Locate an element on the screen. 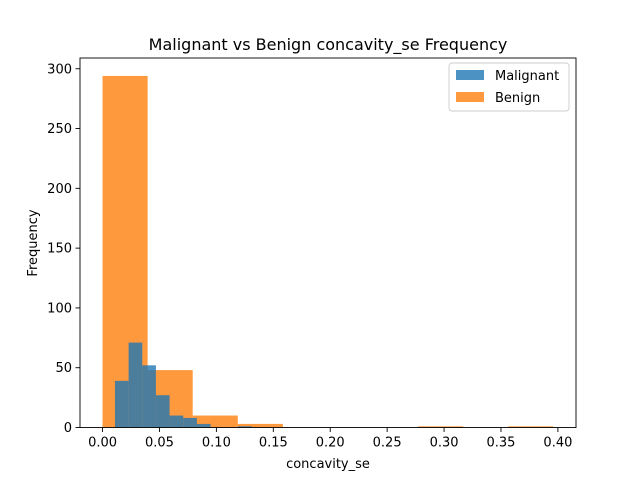  x-tick-label: 0.25 is located at coordinates (387, 443).